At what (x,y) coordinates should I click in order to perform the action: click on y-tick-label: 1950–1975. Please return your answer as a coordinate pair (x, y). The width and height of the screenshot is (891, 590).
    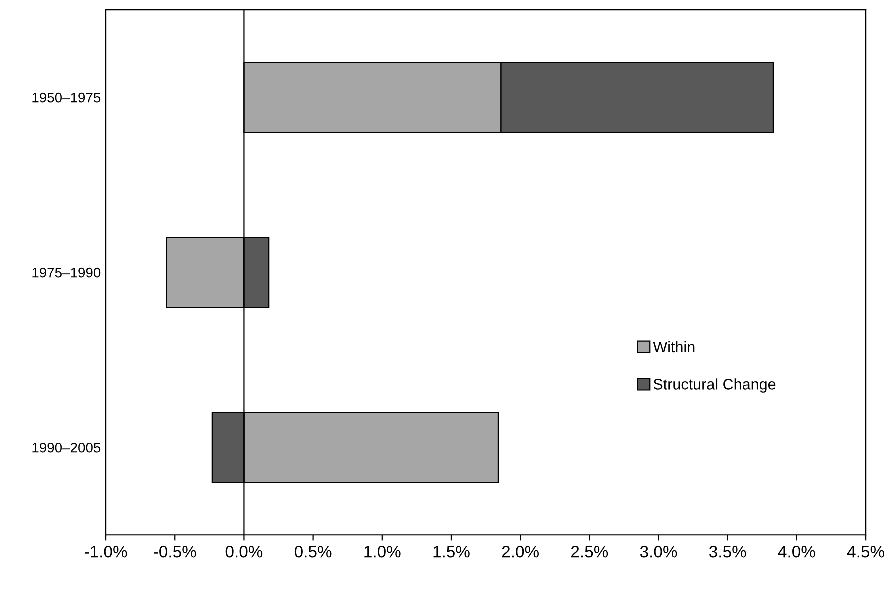
    Looking at the image, I should click on (66, 97).